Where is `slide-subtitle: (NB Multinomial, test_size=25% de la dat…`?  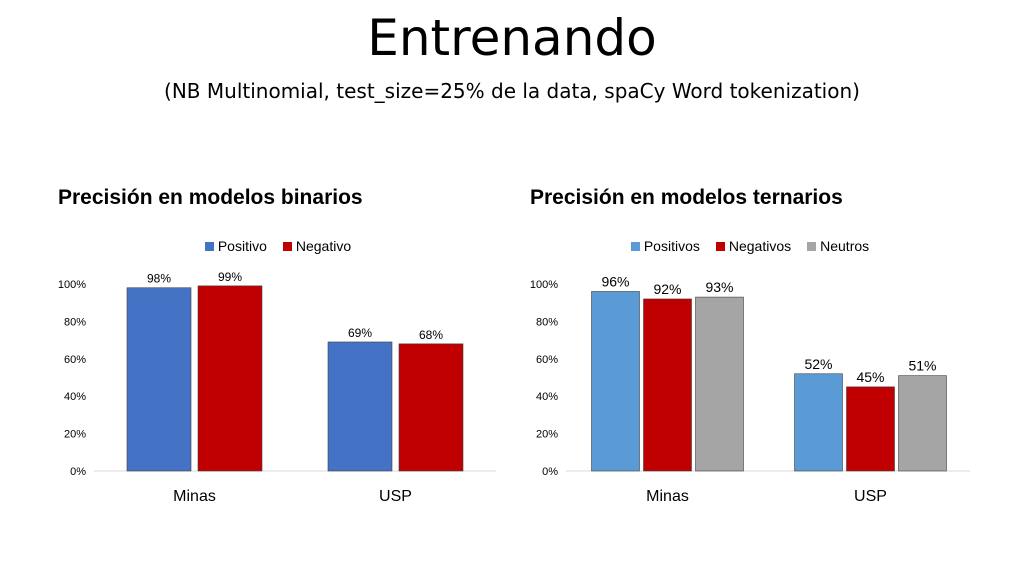 slide-subtitle: (NB Multinomial, test_size=25% de la dat… is located at coordinates (512, 91).